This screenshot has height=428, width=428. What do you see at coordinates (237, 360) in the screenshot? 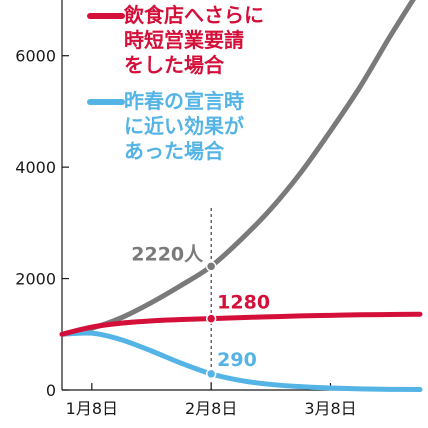
I see `annotation-label: 290` at bounding box center [237, 360].